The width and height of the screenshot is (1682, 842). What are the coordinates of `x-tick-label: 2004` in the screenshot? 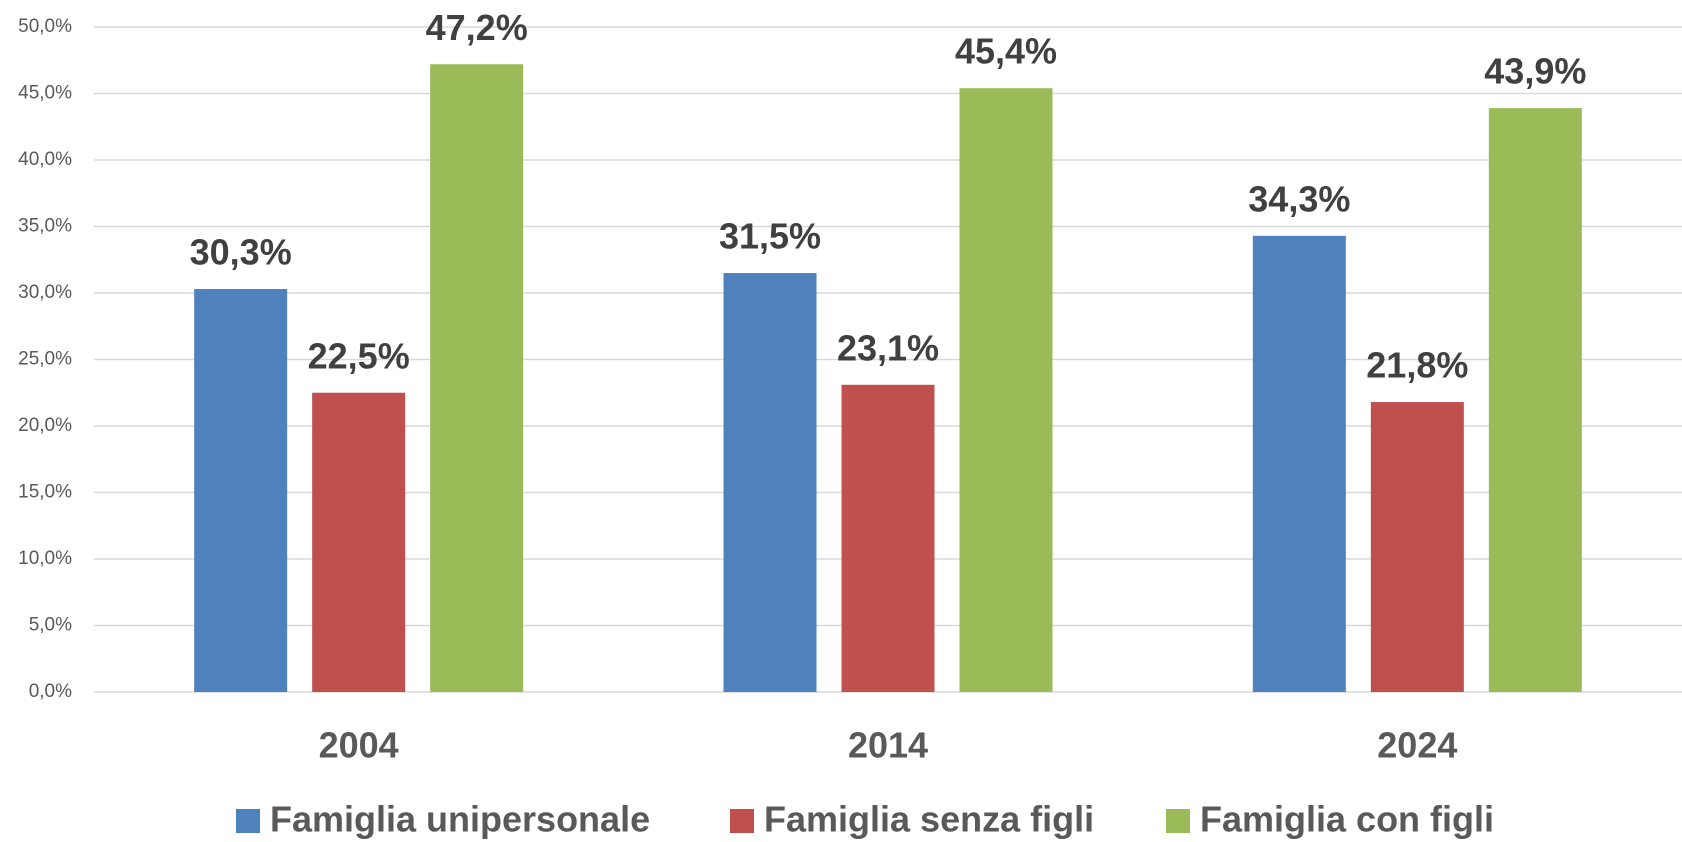 It's located at (359, 745).